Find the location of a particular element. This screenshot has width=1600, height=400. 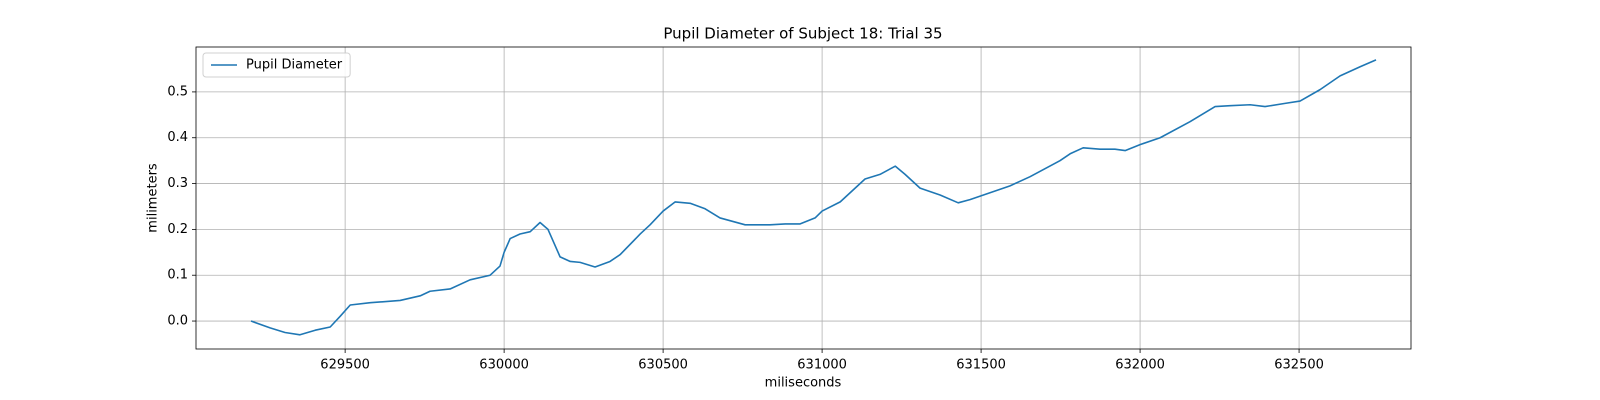

x-tick-label: 632000 is located at coordinates (1140, 365).